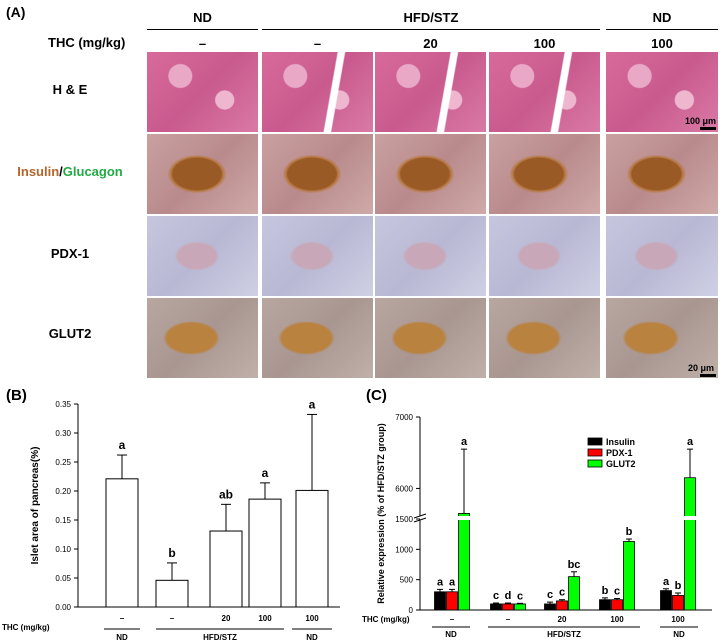 The width and height of the screenshot is (723, 642). What do you see at coordinates (574, 565) in the screenshot?
I see `significance-letter: bc` at bounding box center [574, 565].